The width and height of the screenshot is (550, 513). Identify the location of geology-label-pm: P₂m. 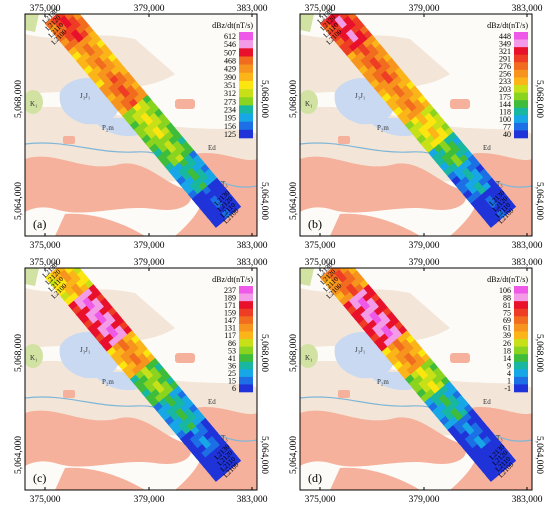
(383, 128).